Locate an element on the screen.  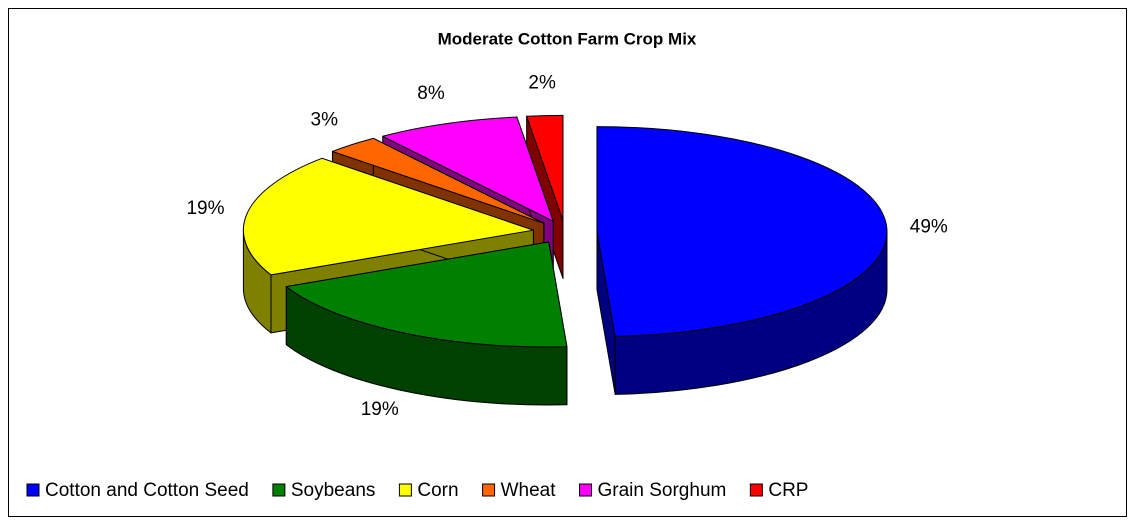
legend-label: Corn is located at coordinates (437, 490).